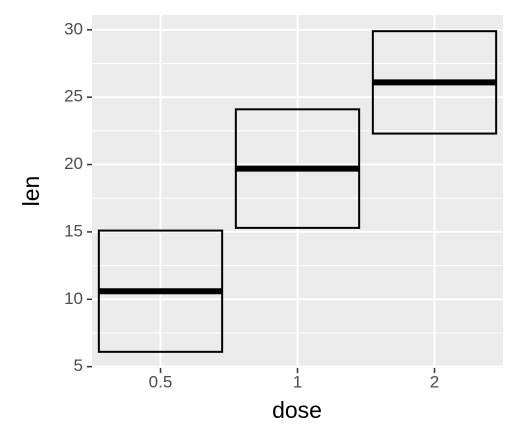 The height and width of the screenshot is (441, 518). What do you see at coordinates (297, 410) in the screenshot?
I see `x-axis-title: dose` at bounding box center [297, 410].